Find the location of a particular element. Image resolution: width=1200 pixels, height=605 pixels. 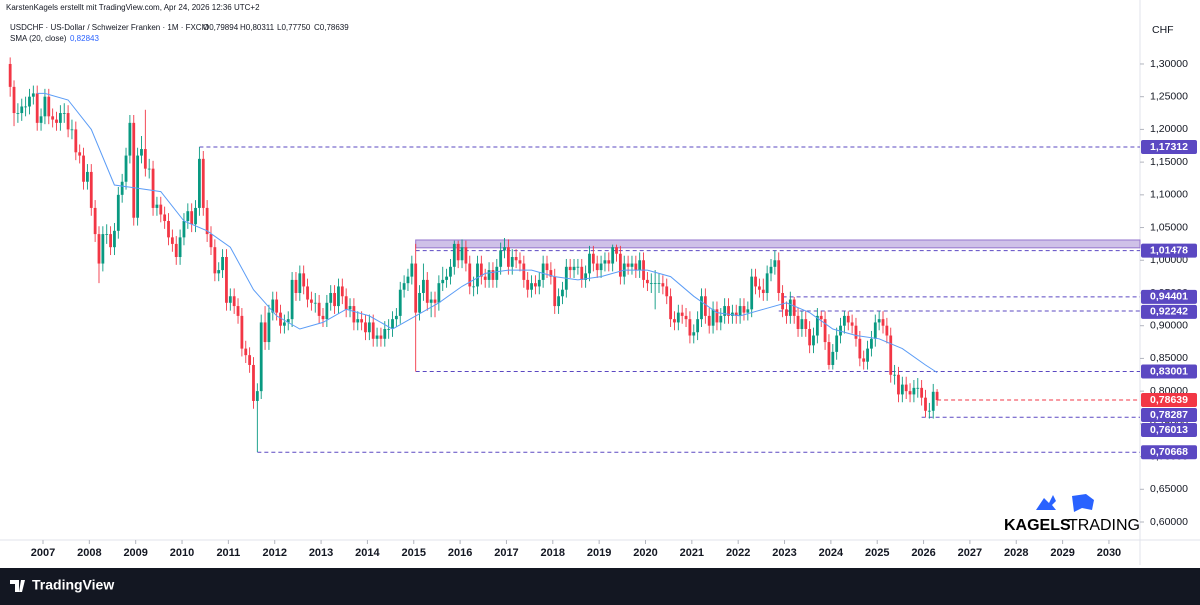

level-label: 1,01478 is located at coordinates (1169, 250).